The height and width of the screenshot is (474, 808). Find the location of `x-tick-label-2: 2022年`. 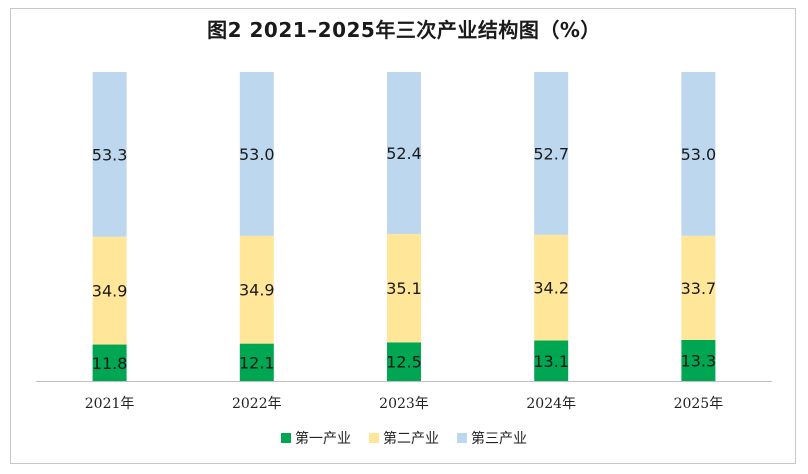

x-tick-label-2: 2022年 is located at coordinates (257, 404).